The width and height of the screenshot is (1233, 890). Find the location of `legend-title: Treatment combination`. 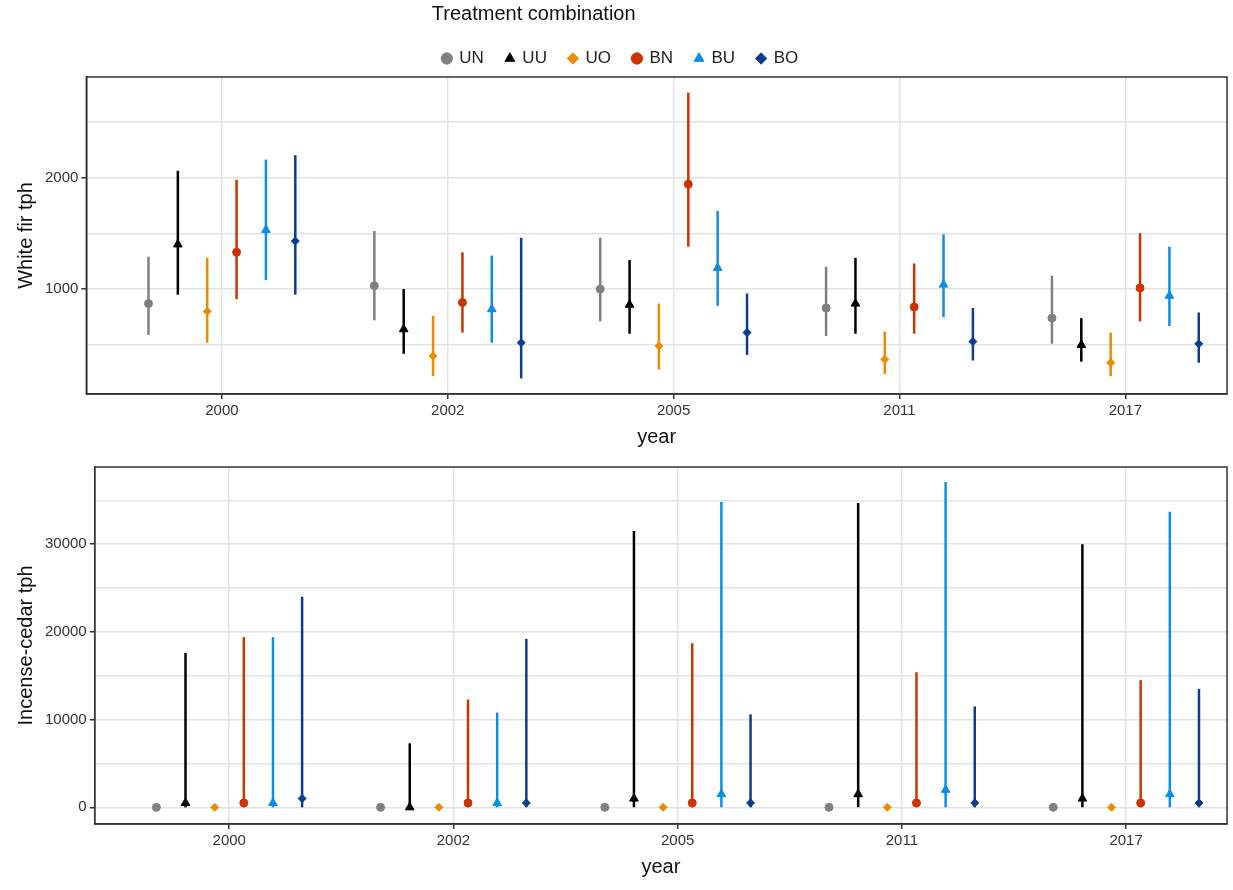

legend-title: Treatment combination is located at coordinates (533, 12).